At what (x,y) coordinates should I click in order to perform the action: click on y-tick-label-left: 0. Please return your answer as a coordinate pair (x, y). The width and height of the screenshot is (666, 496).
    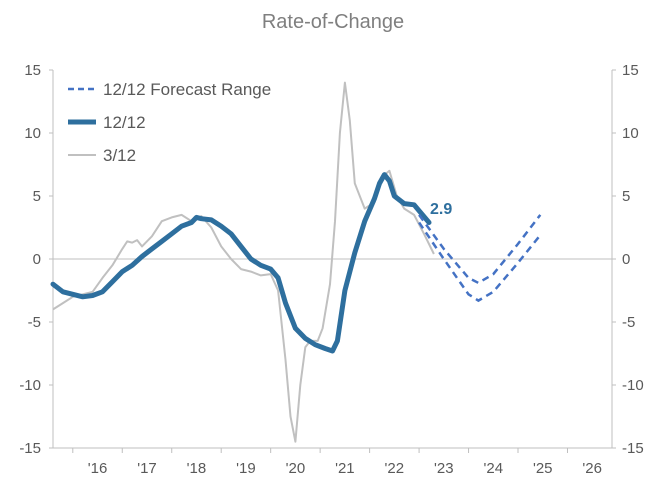
    Looking at the image, I should click on (37, 259).